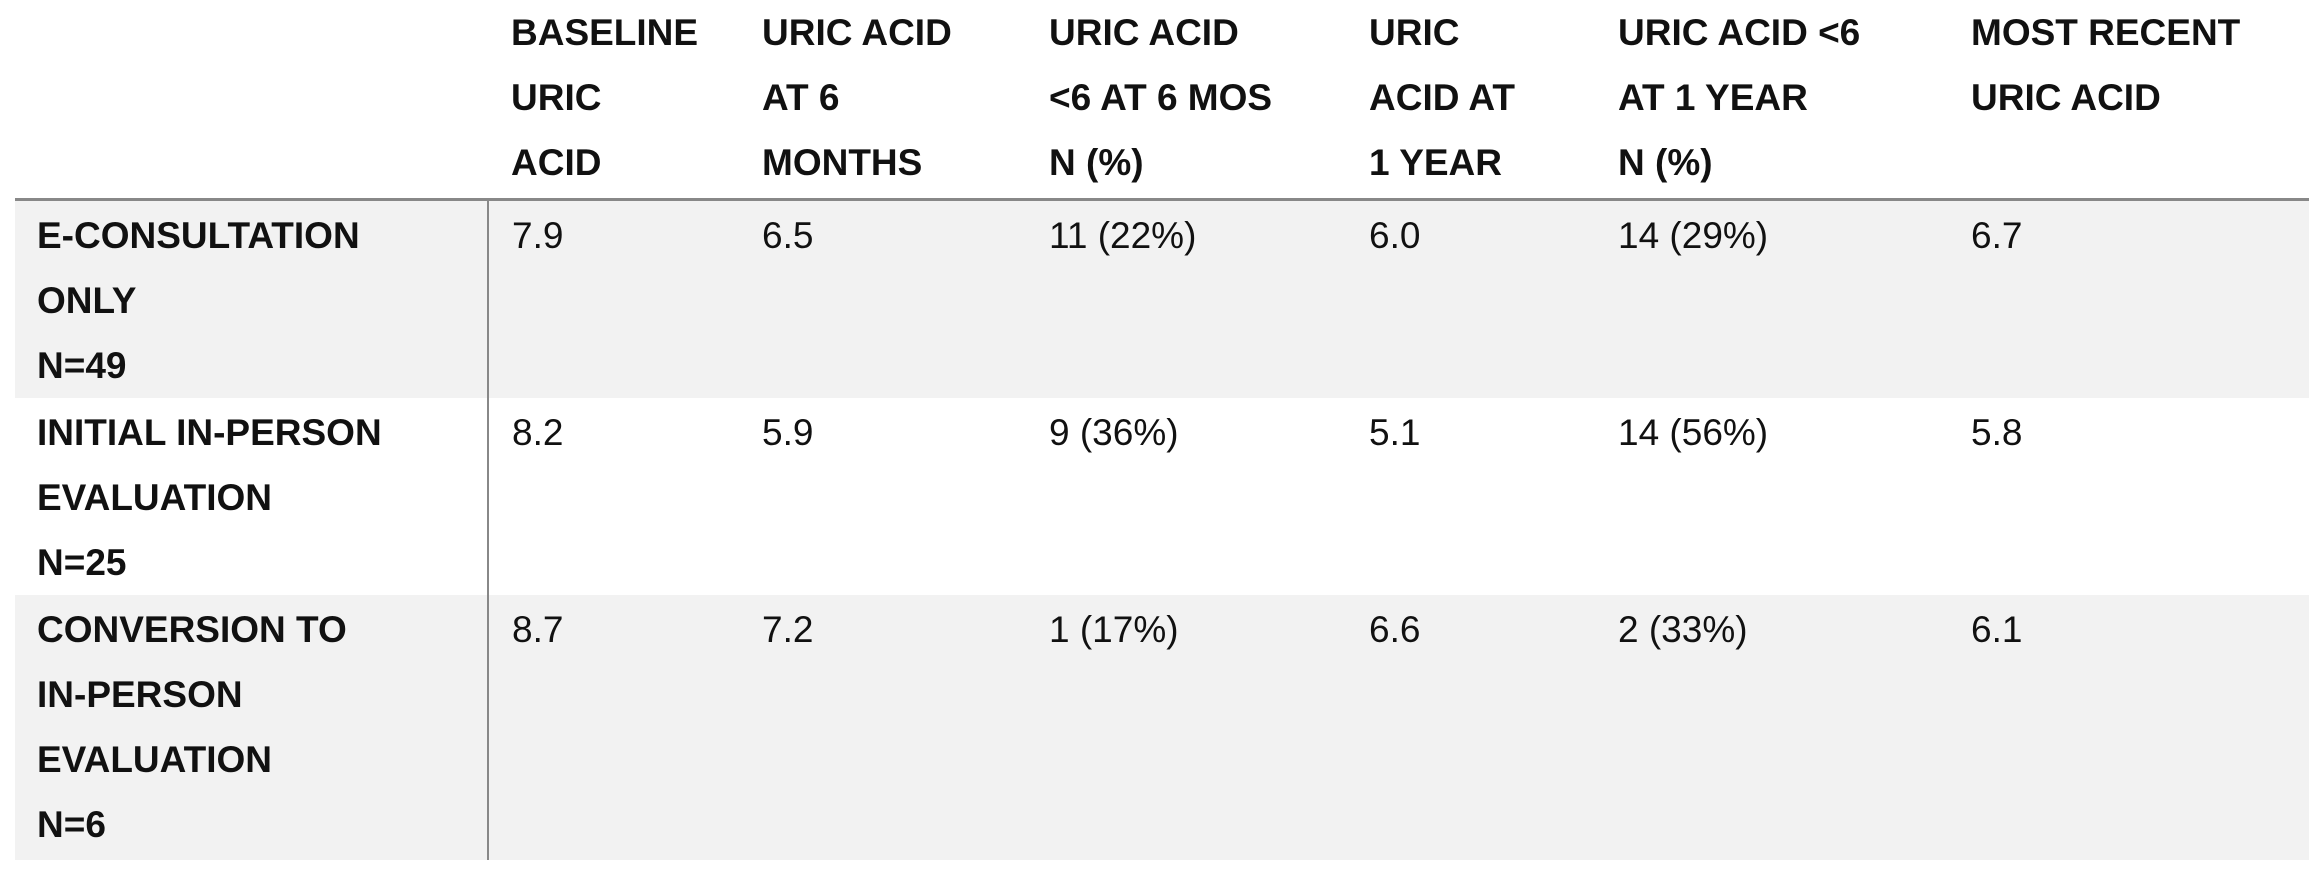 The height and width of the screenshot is (876, 2324). I want to click on text-line: IN-PERSON, so click(140, 694).